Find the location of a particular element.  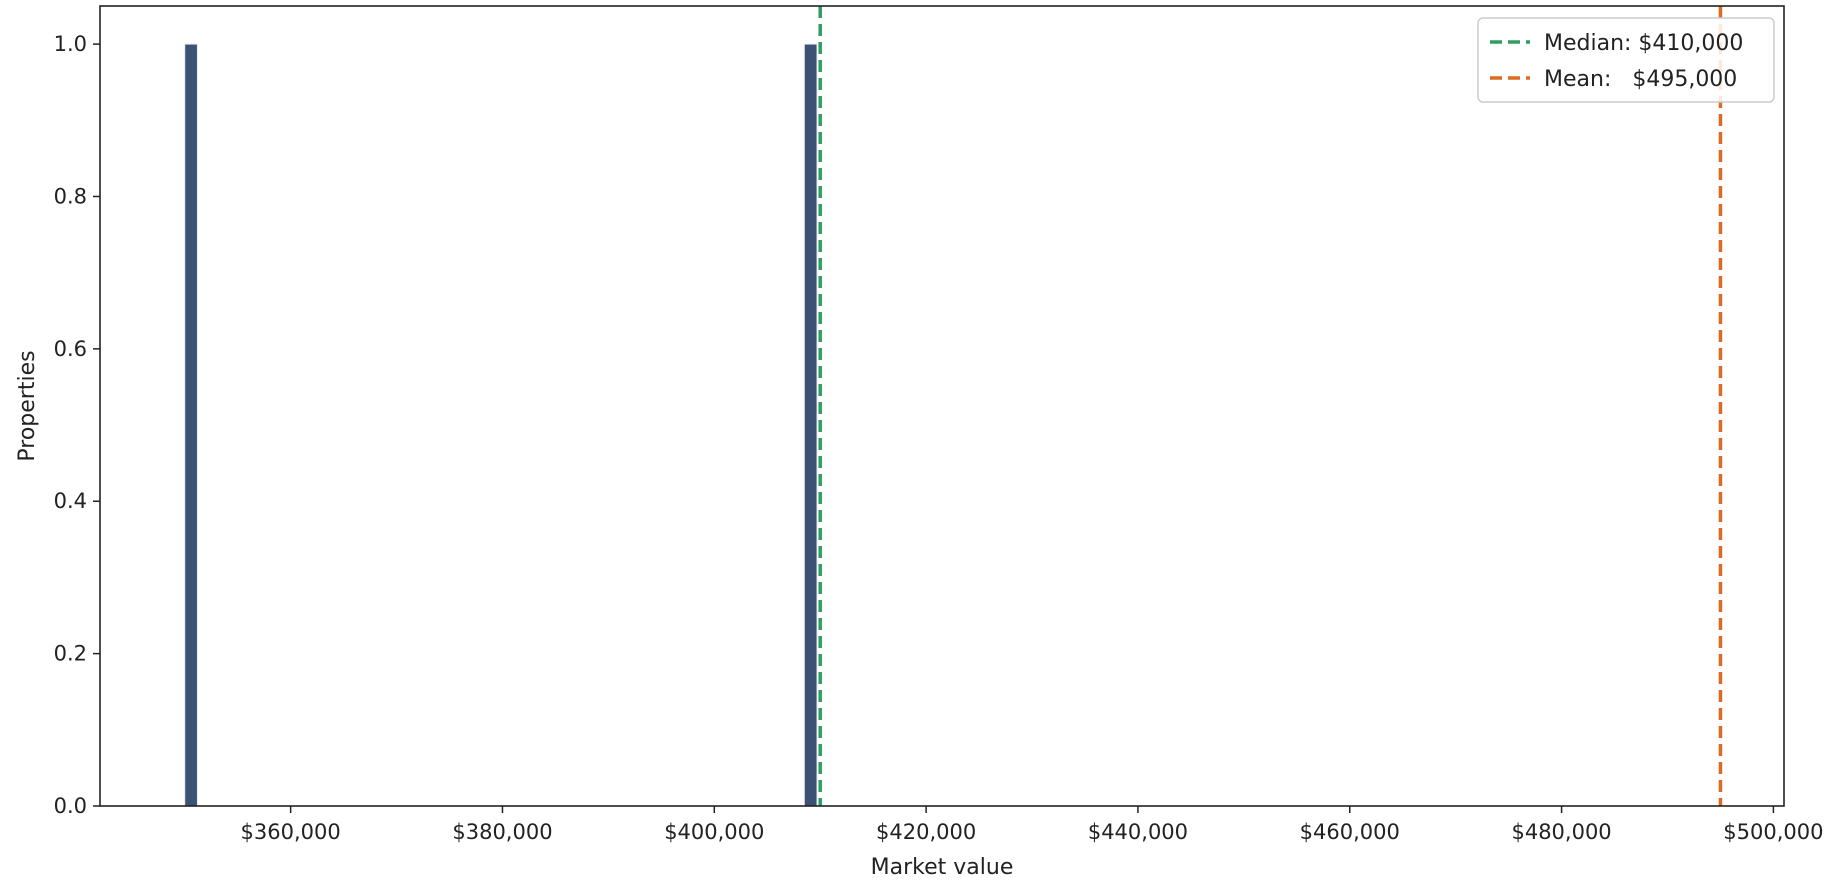

x-tick-label: $360,000 is located at coordinates (291, 832).